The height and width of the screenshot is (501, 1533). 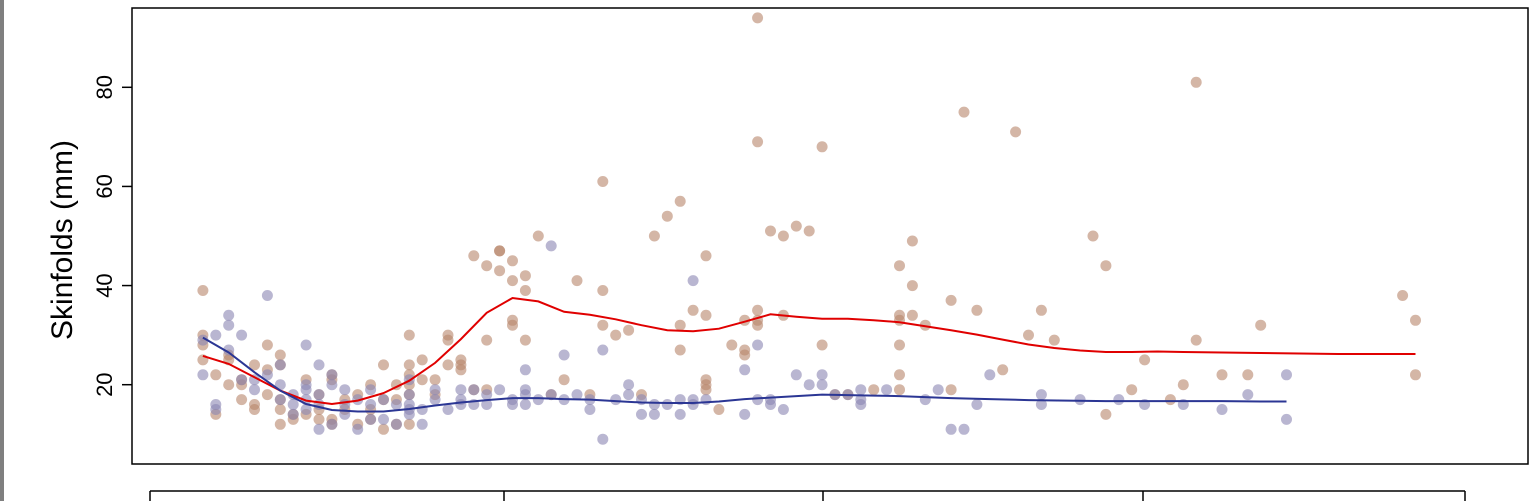 I want to click on y-axis-title: Skinfolds (mm), so click(x=62, y=240).